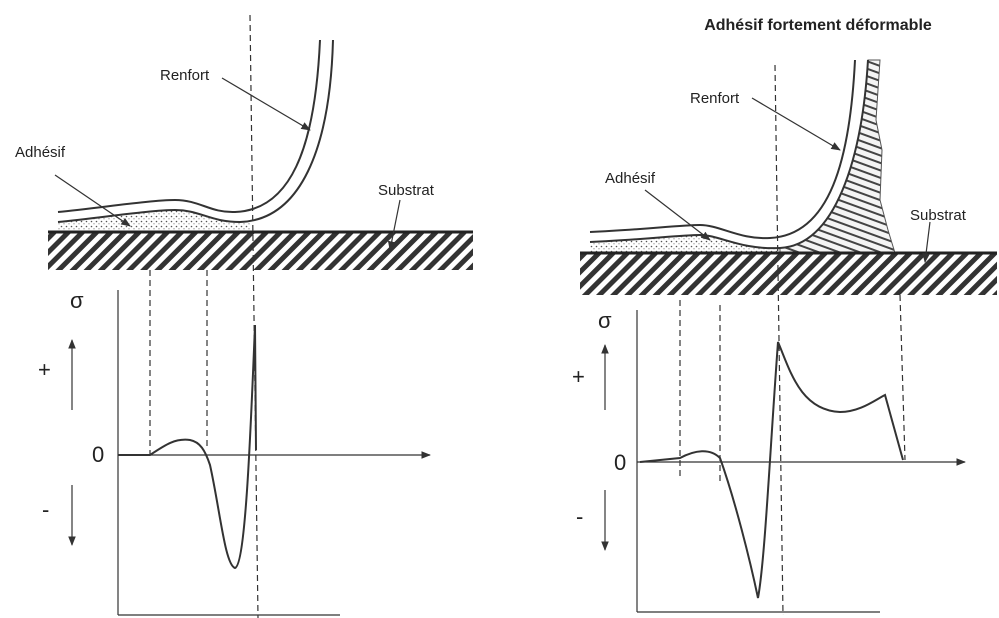 The image size is (999, 618). I want to click on title: Adhésif fortement déformable, so click(818, 25).